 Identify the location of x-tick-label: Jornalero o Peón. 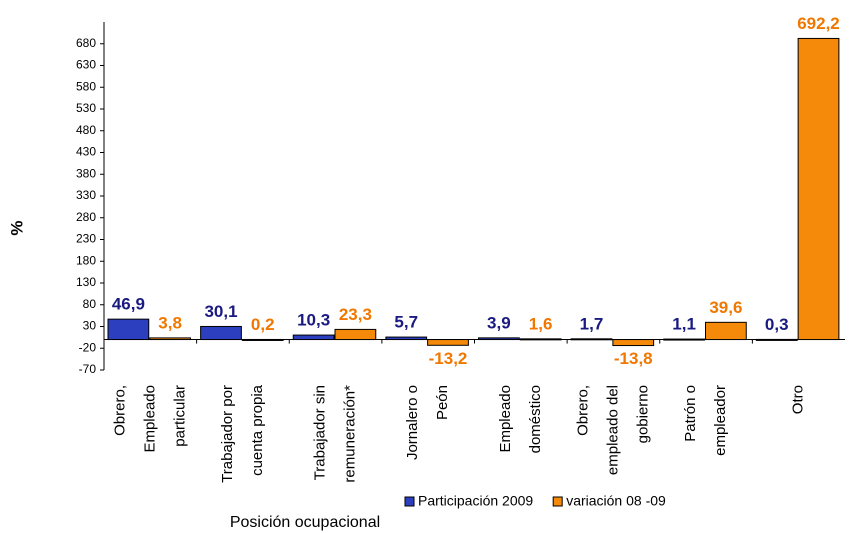
(427, 422).